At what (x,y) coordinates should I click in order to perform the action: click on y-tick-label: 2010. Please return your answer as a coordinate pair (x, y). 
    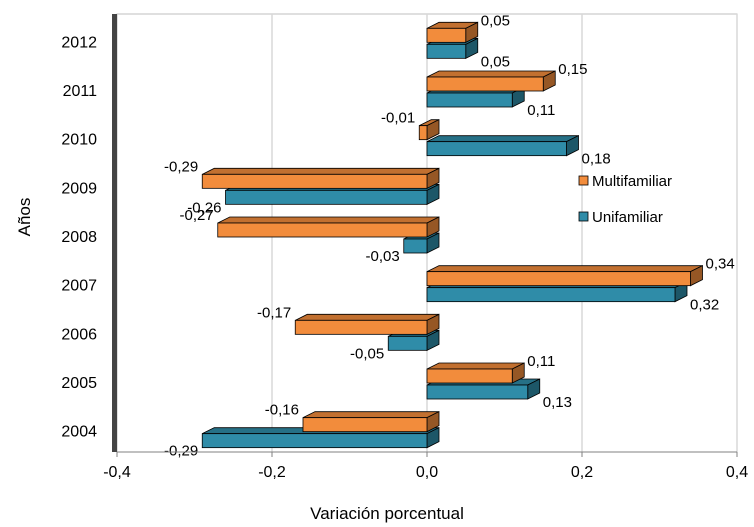
    Looking at the image, I should click on (79, 140).